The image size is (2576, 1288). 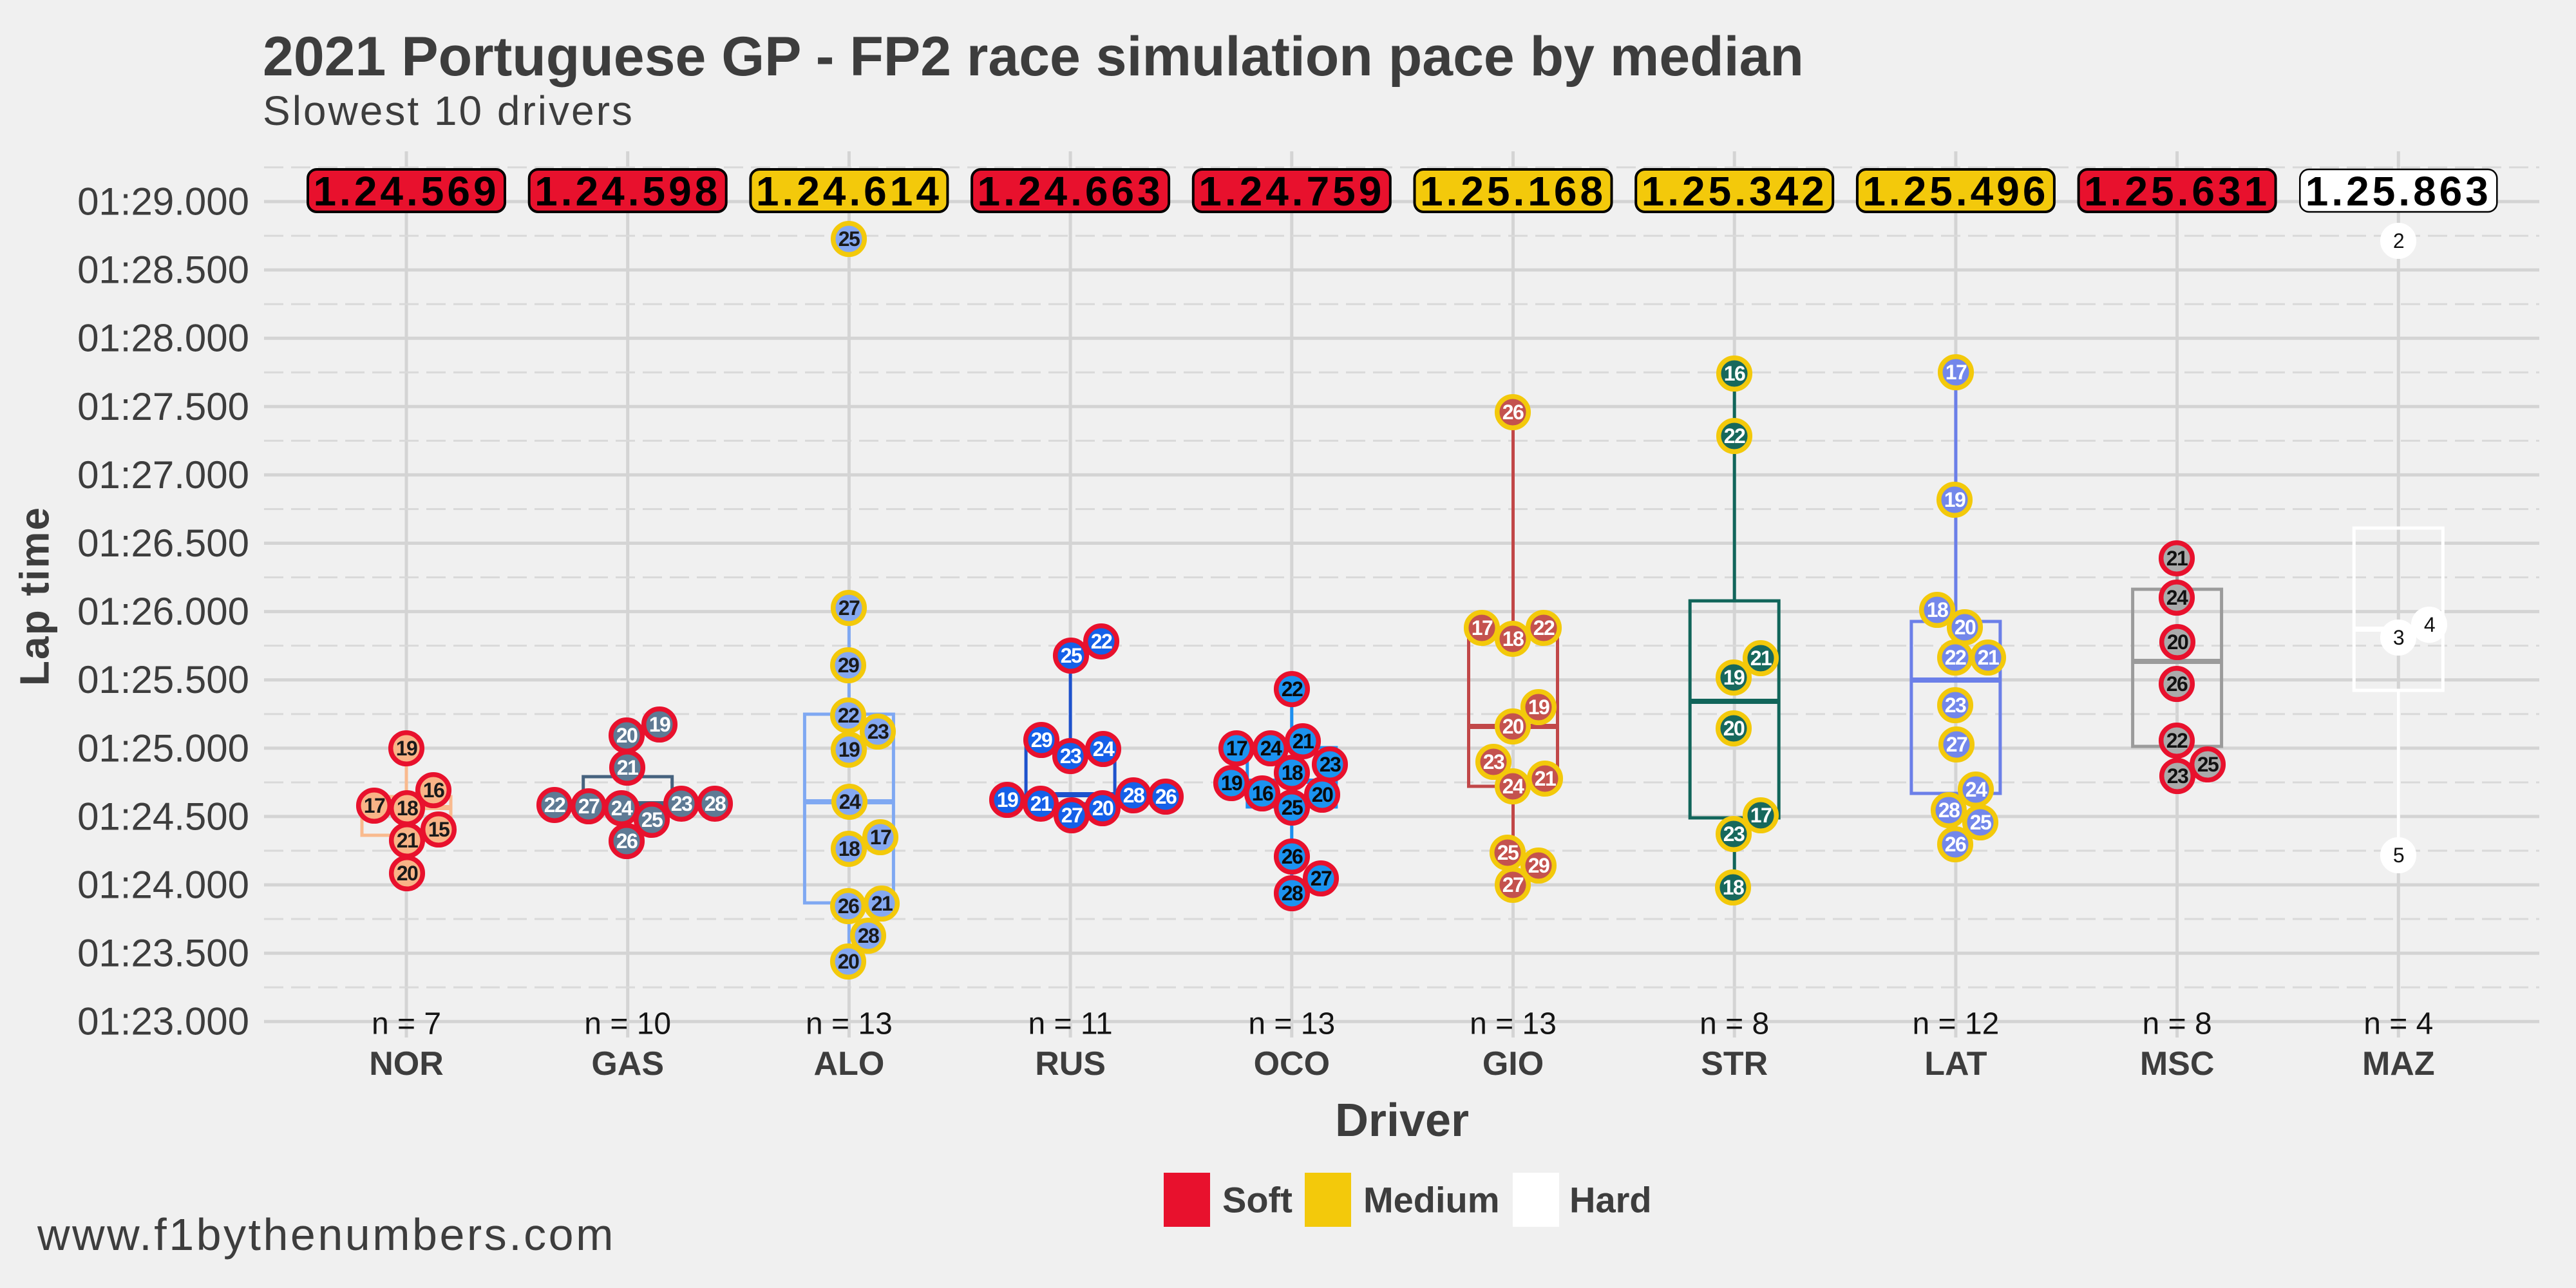 What do you see at coordinates (2177, 1064) in the screenshot?
I see `svg-text: MSC` at bounding box center [2177, 1064].